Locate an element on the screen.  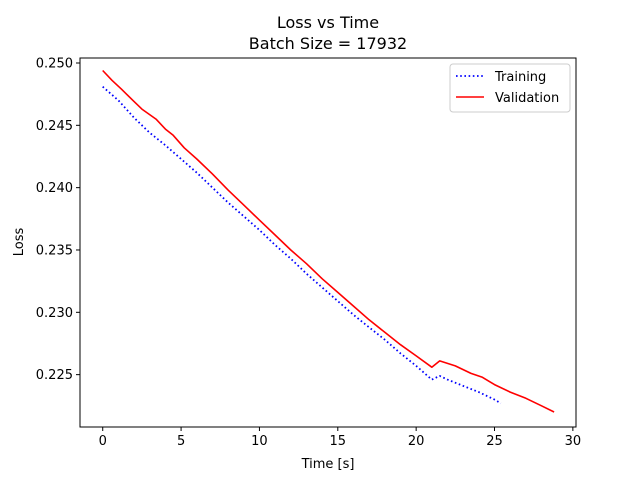
y-tick-label: 0.225 is located at coordinates (54, 375).